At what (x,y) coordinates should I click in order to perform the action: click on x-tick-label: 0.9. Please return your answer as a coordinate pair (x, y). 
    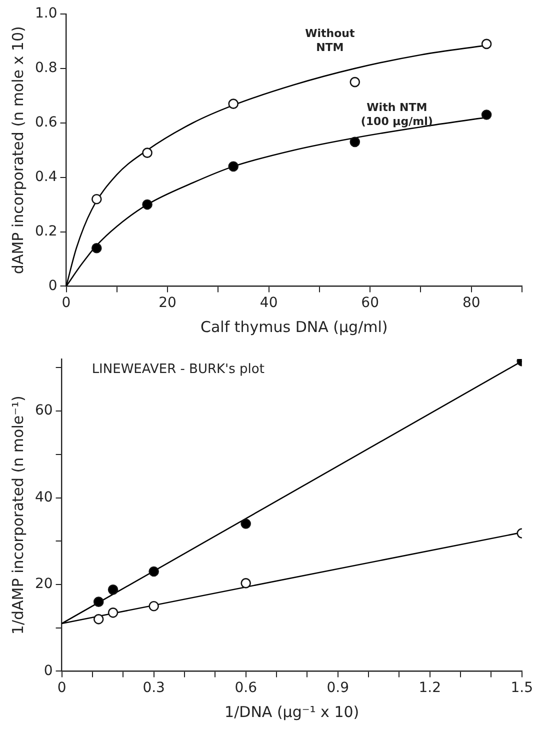
    Looking at the image, I should click on (337, 688).